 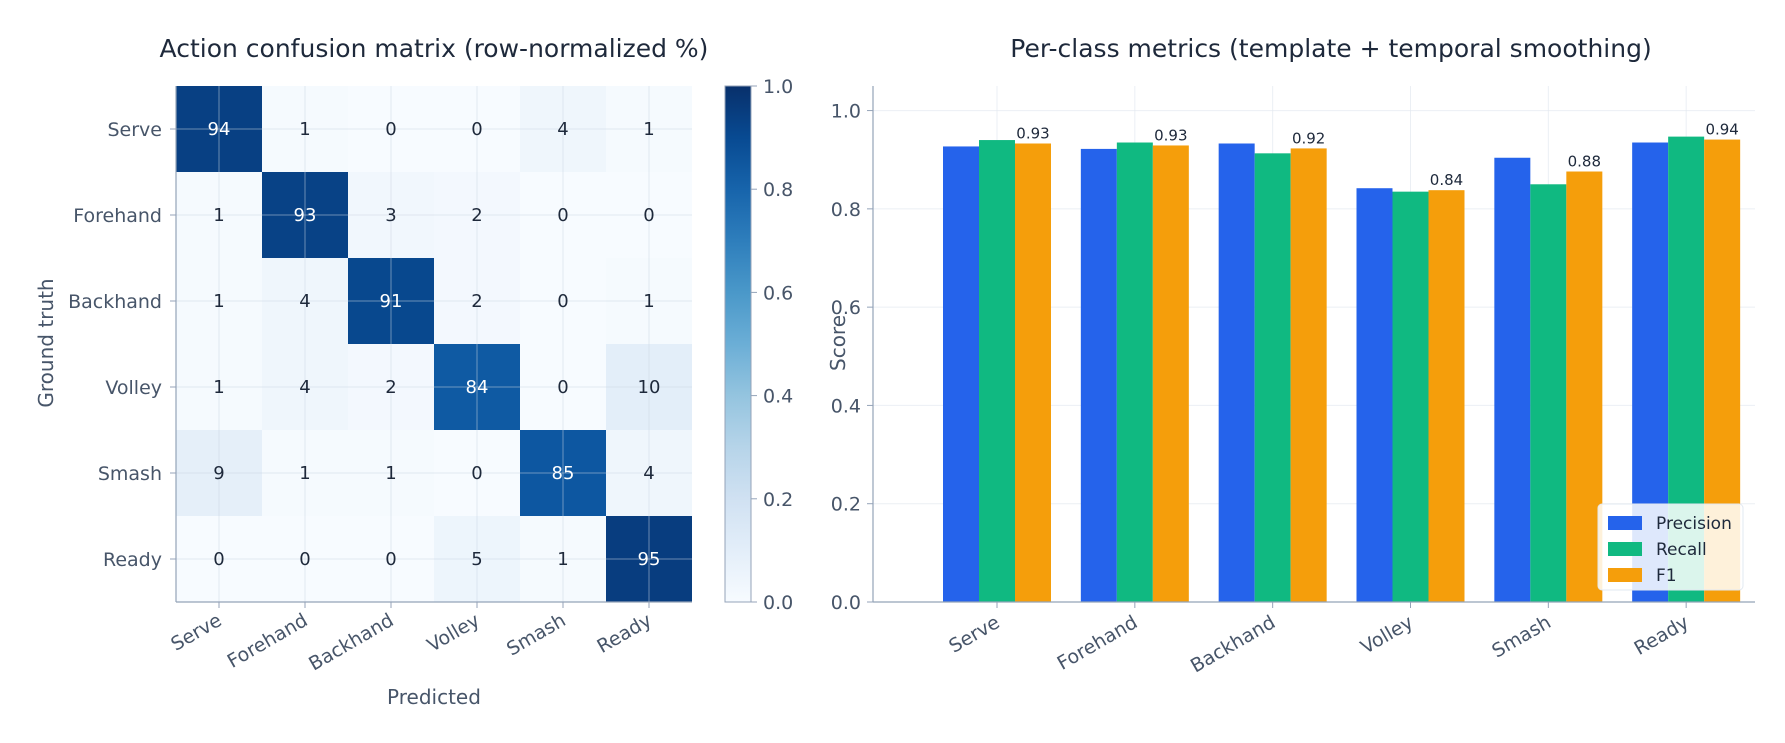 I want to click on heatmap-y-tick-label: Forehand, so click(x=117, y=216).